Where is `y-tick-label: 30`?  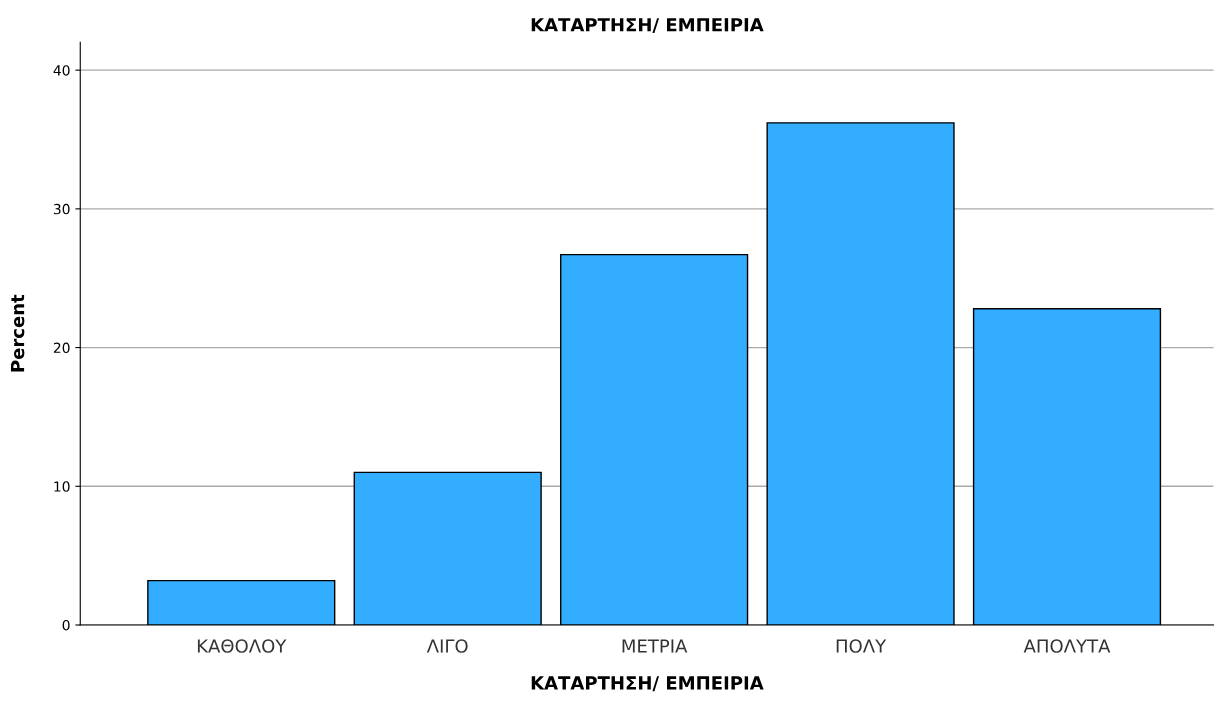
y-tick-label: 30 is located at coordinates (61, 209).